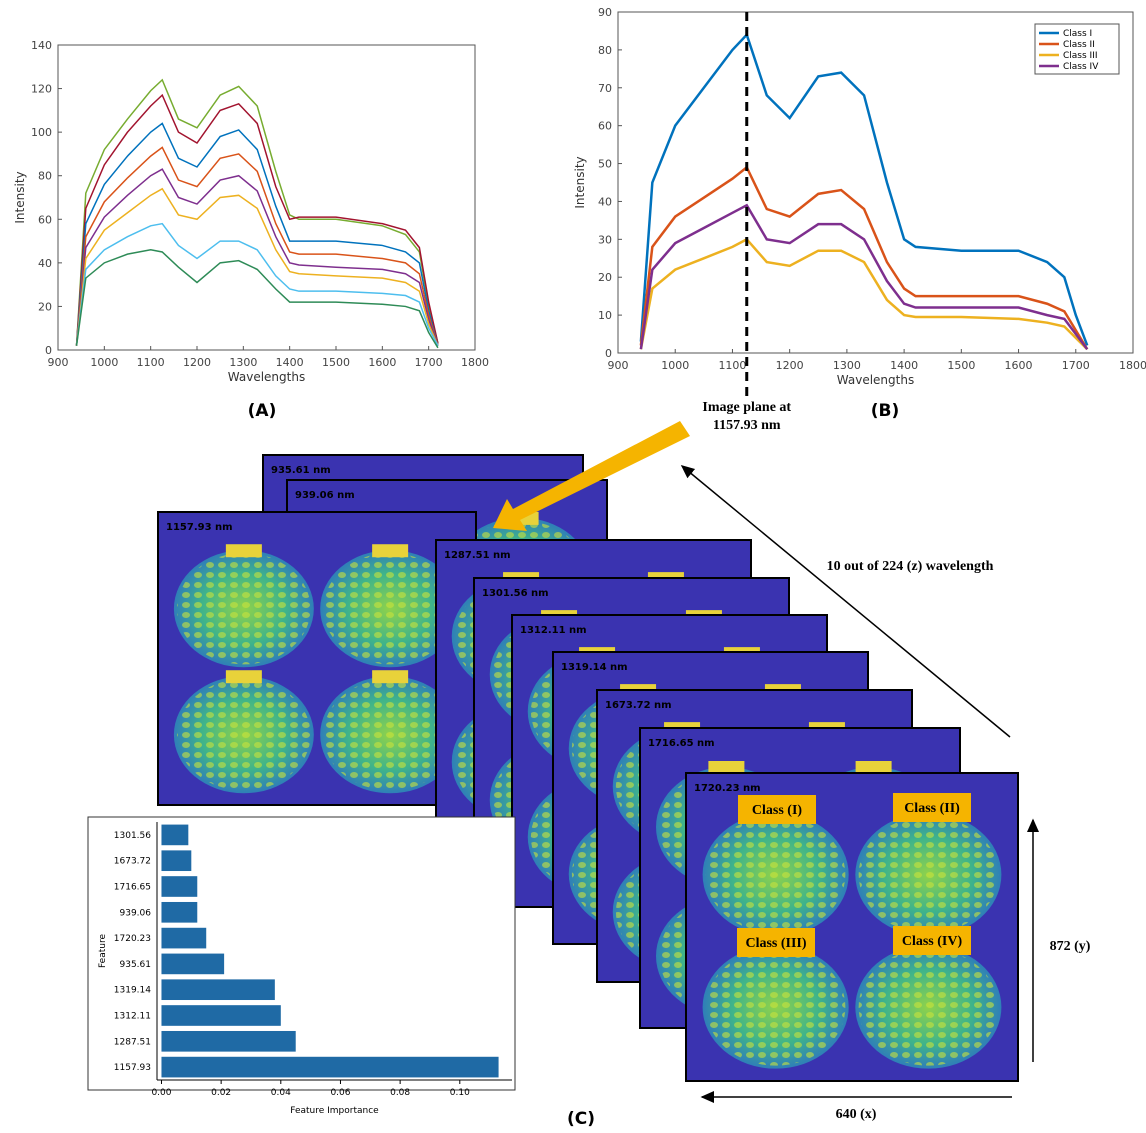 The width and height of the screenshot is (1146, 1133). Describe the element at coordinates (58, 362) in the screenshot. I see `x-tick-label: 900` at that location.